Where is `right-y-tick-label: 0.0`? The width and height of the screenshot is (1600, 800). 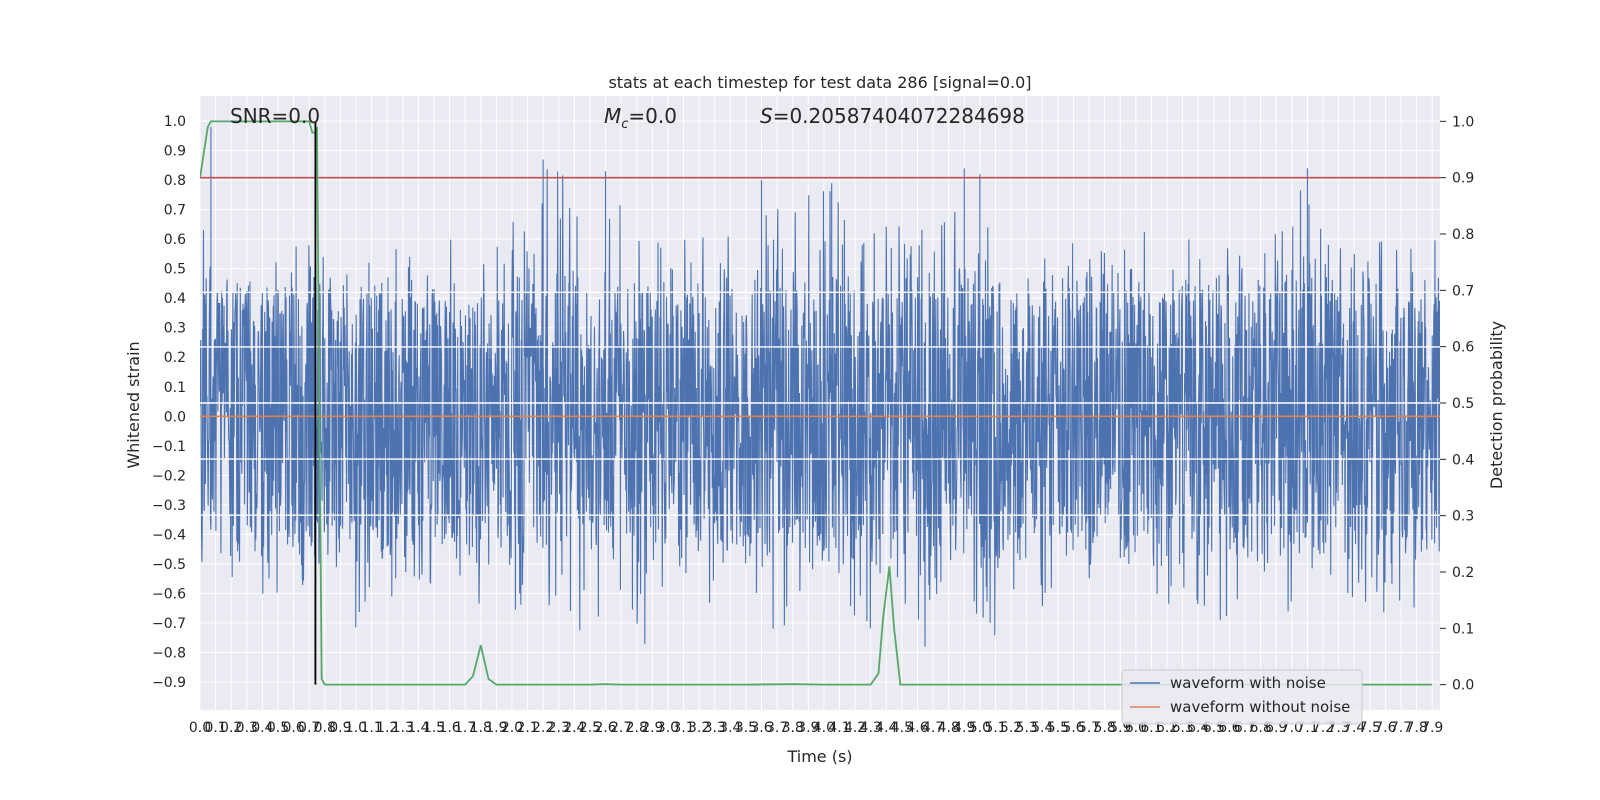
right-y-tick-label: 0.0 is located at coordinates (1463, 686).